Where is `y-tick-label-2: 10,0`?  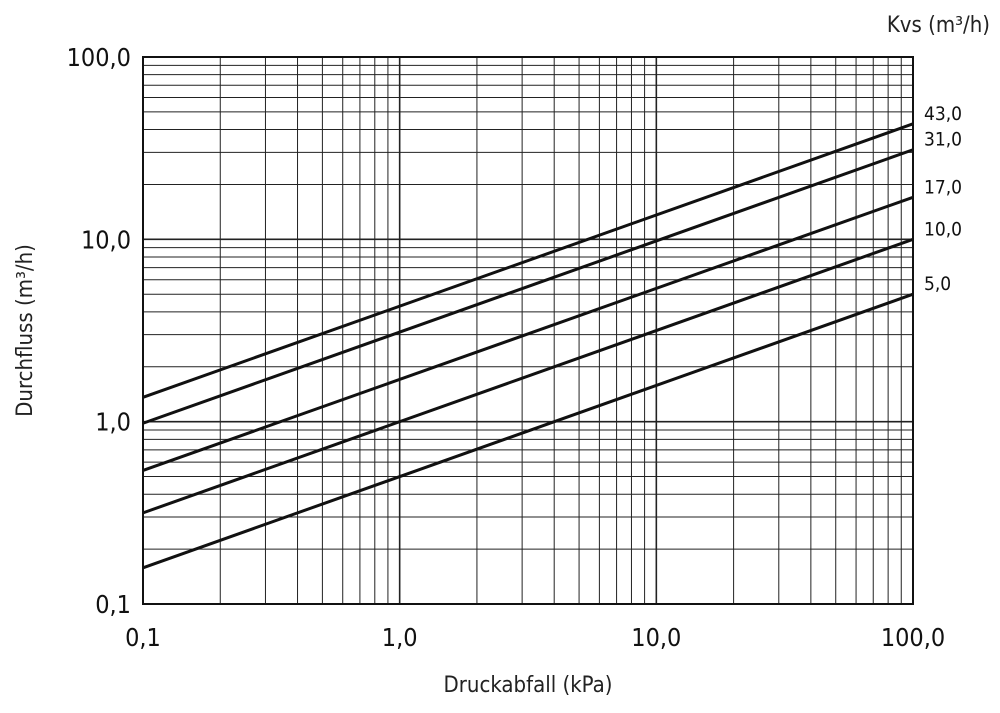
y-tick-label-2: 10,0 is located at coordinates (106, 239).